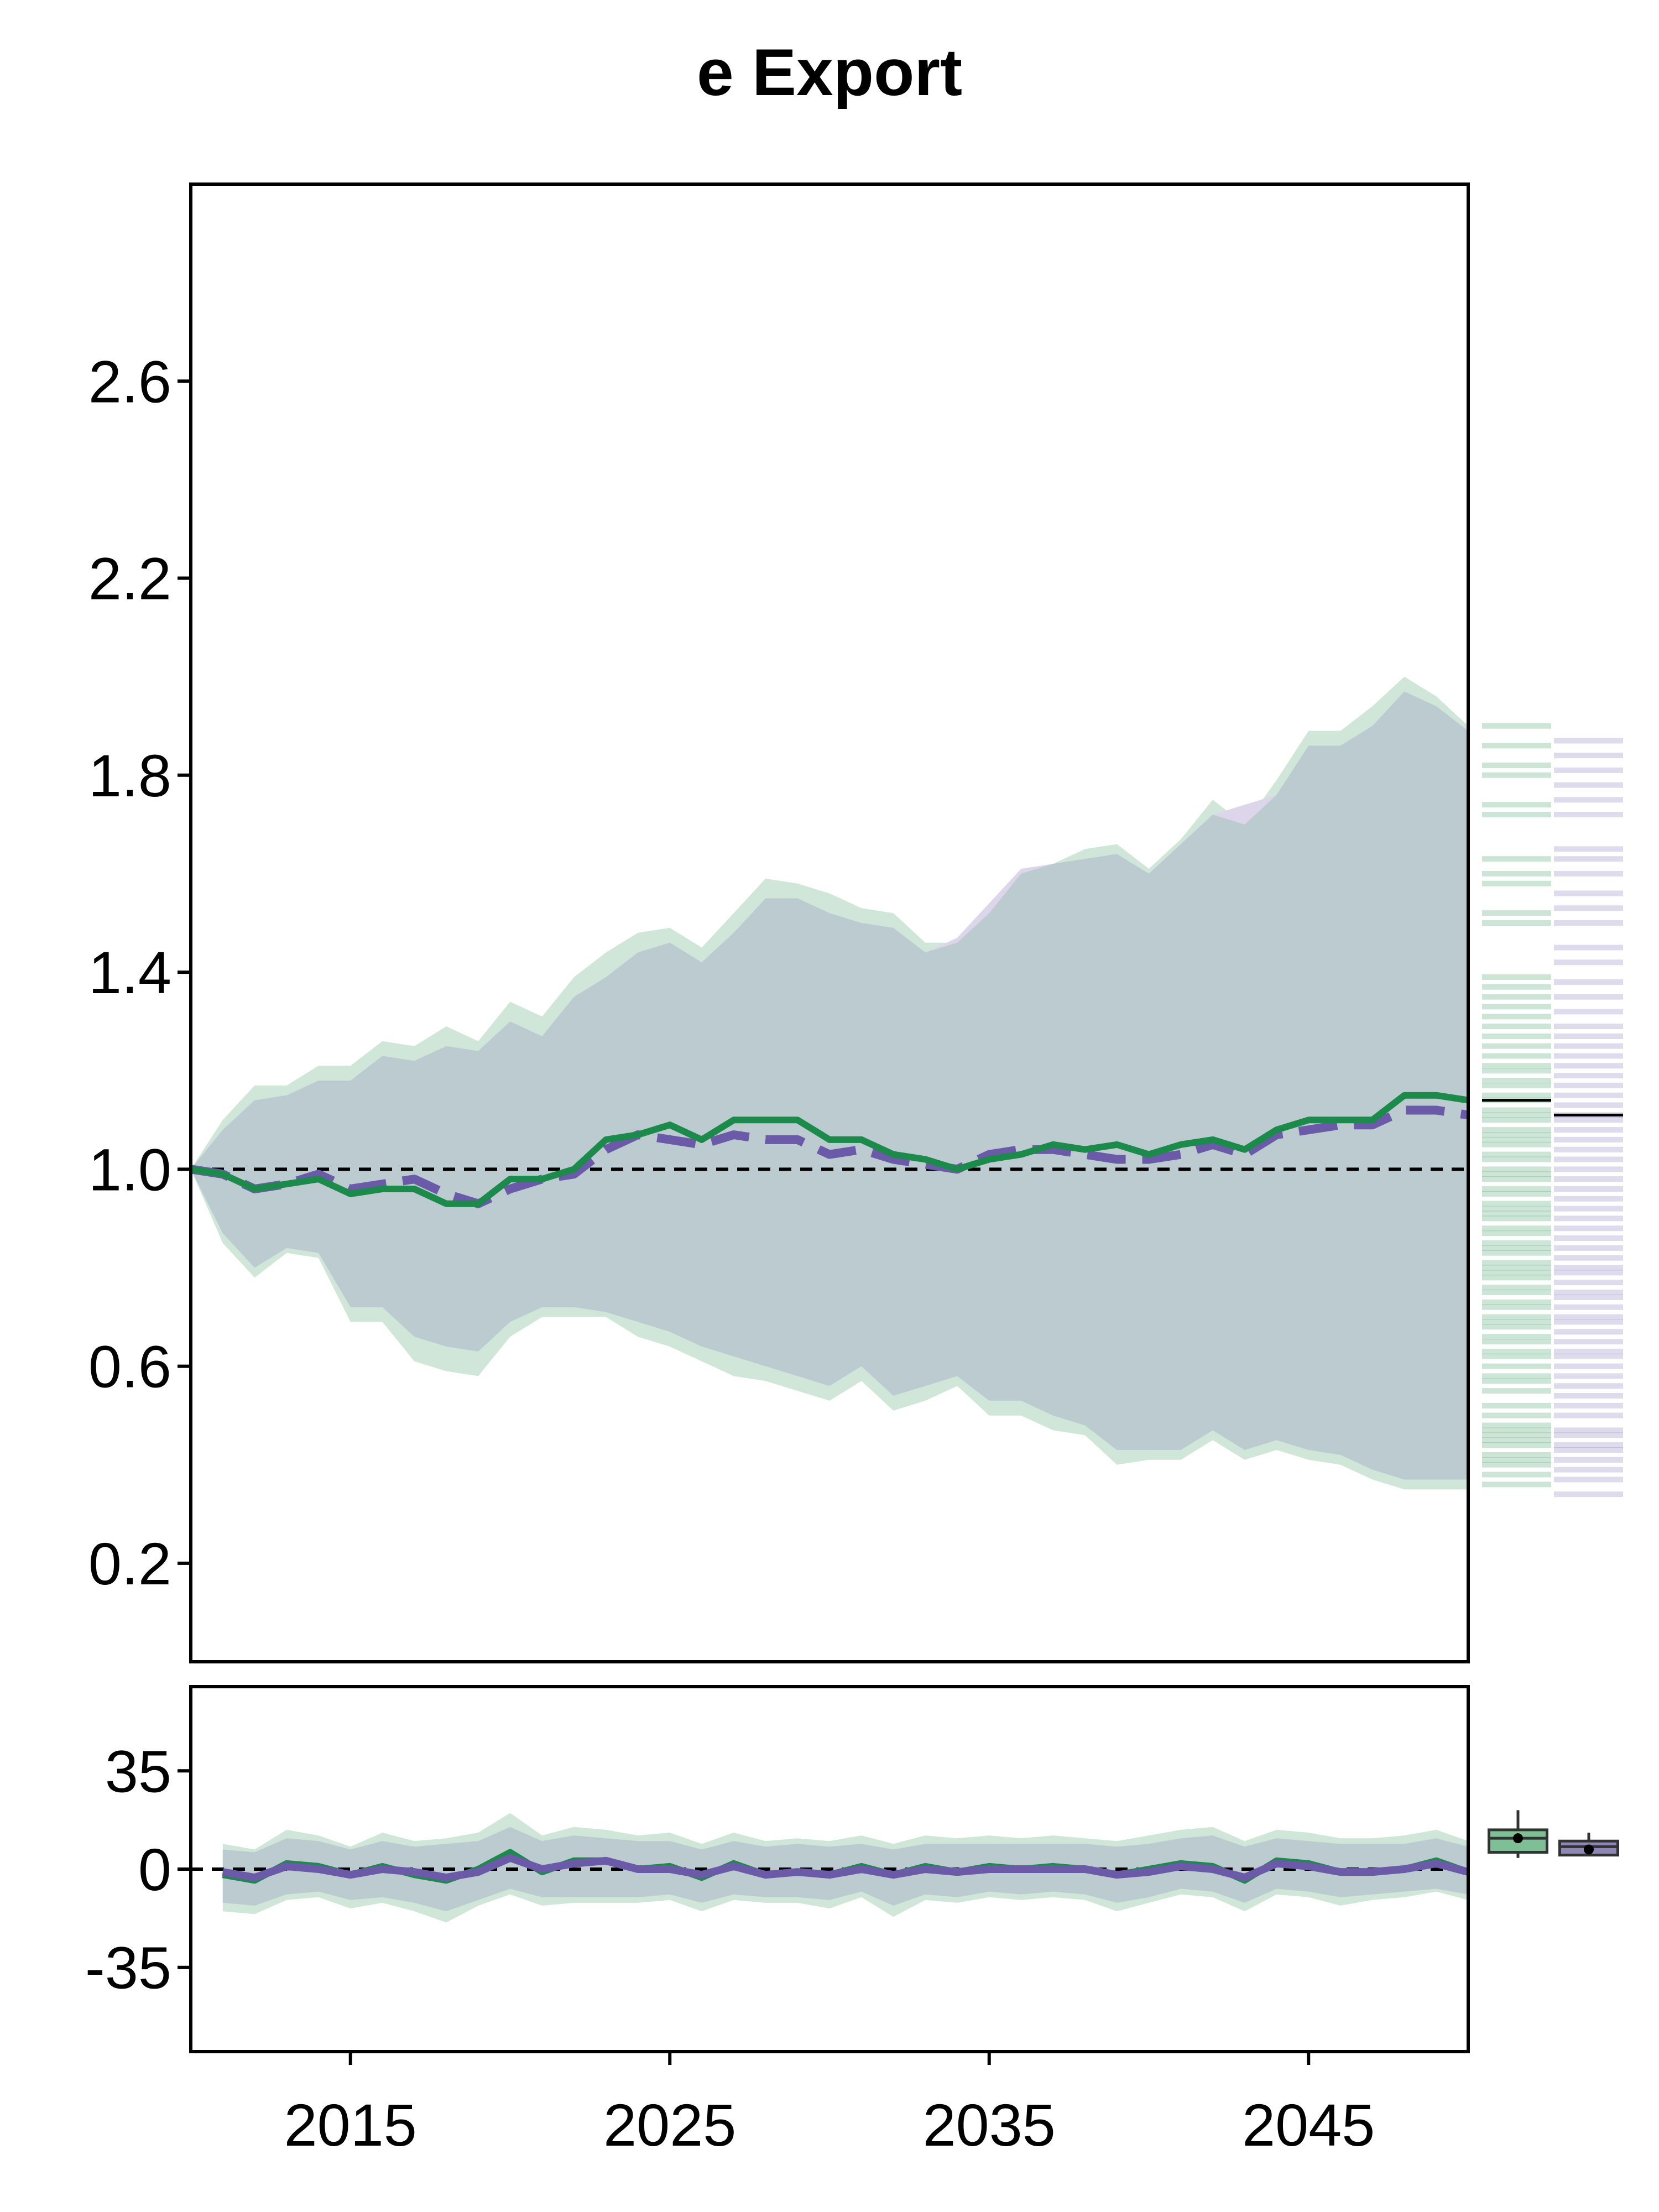 The width and height of the screenshot is (1659, 2212). I want to click on bottom-plot-area, so click(830, 1868).